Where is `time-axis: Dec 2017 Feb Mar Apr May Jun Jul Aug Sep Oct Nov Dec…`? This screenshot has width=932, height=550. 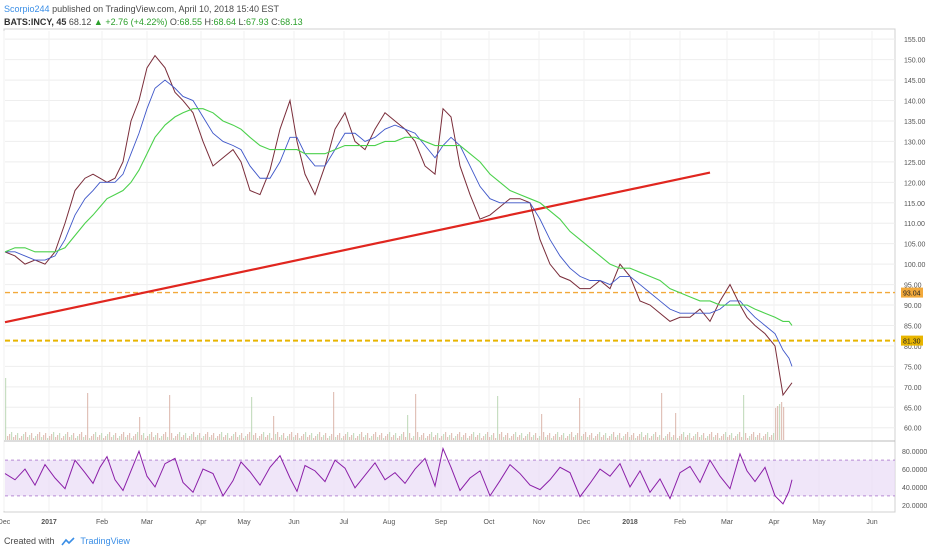 time-axis: Dec 2017 Feb Mar Apr May Jun Jul Aug Sep Oct Nov Dec… is located at coordinates (439, 522).